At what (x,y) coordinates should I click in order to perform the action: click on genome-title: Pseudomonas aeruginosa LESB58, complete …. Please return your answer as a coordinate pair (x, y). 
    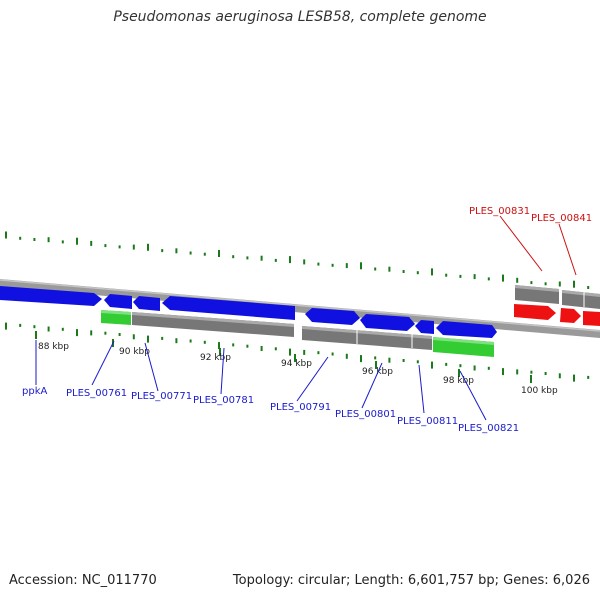
    Looking at the image, I should click on (300, 17).